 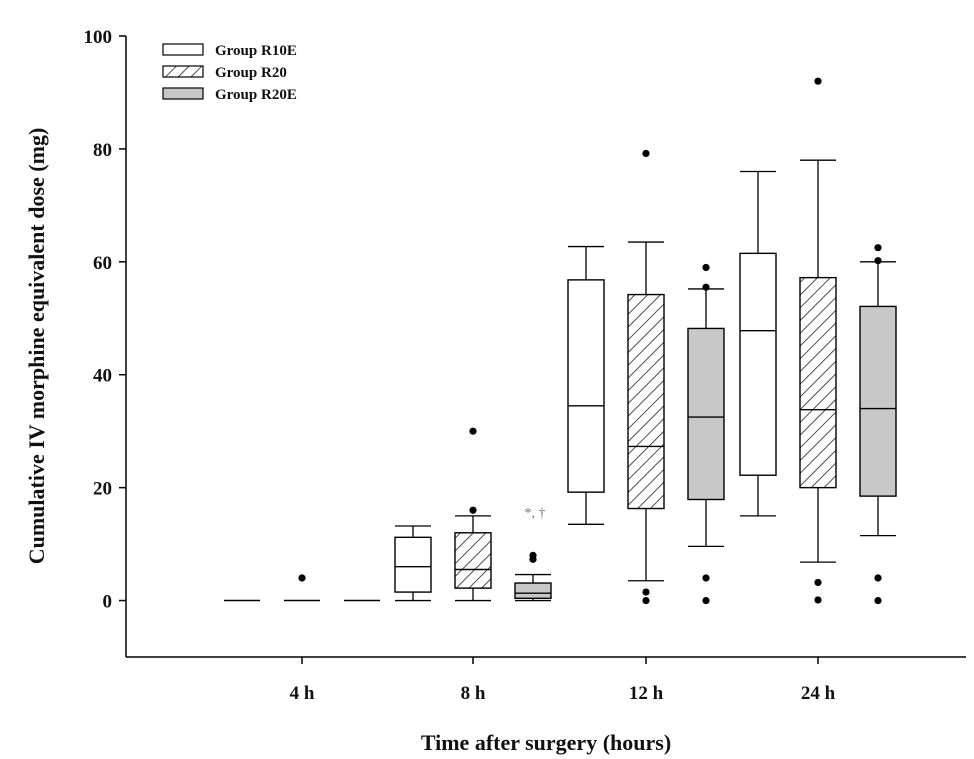 What do you see at coordinates (98, 37) in the screenshot?
I see `y-tick-label: 100` at bounding box center [98, 37].